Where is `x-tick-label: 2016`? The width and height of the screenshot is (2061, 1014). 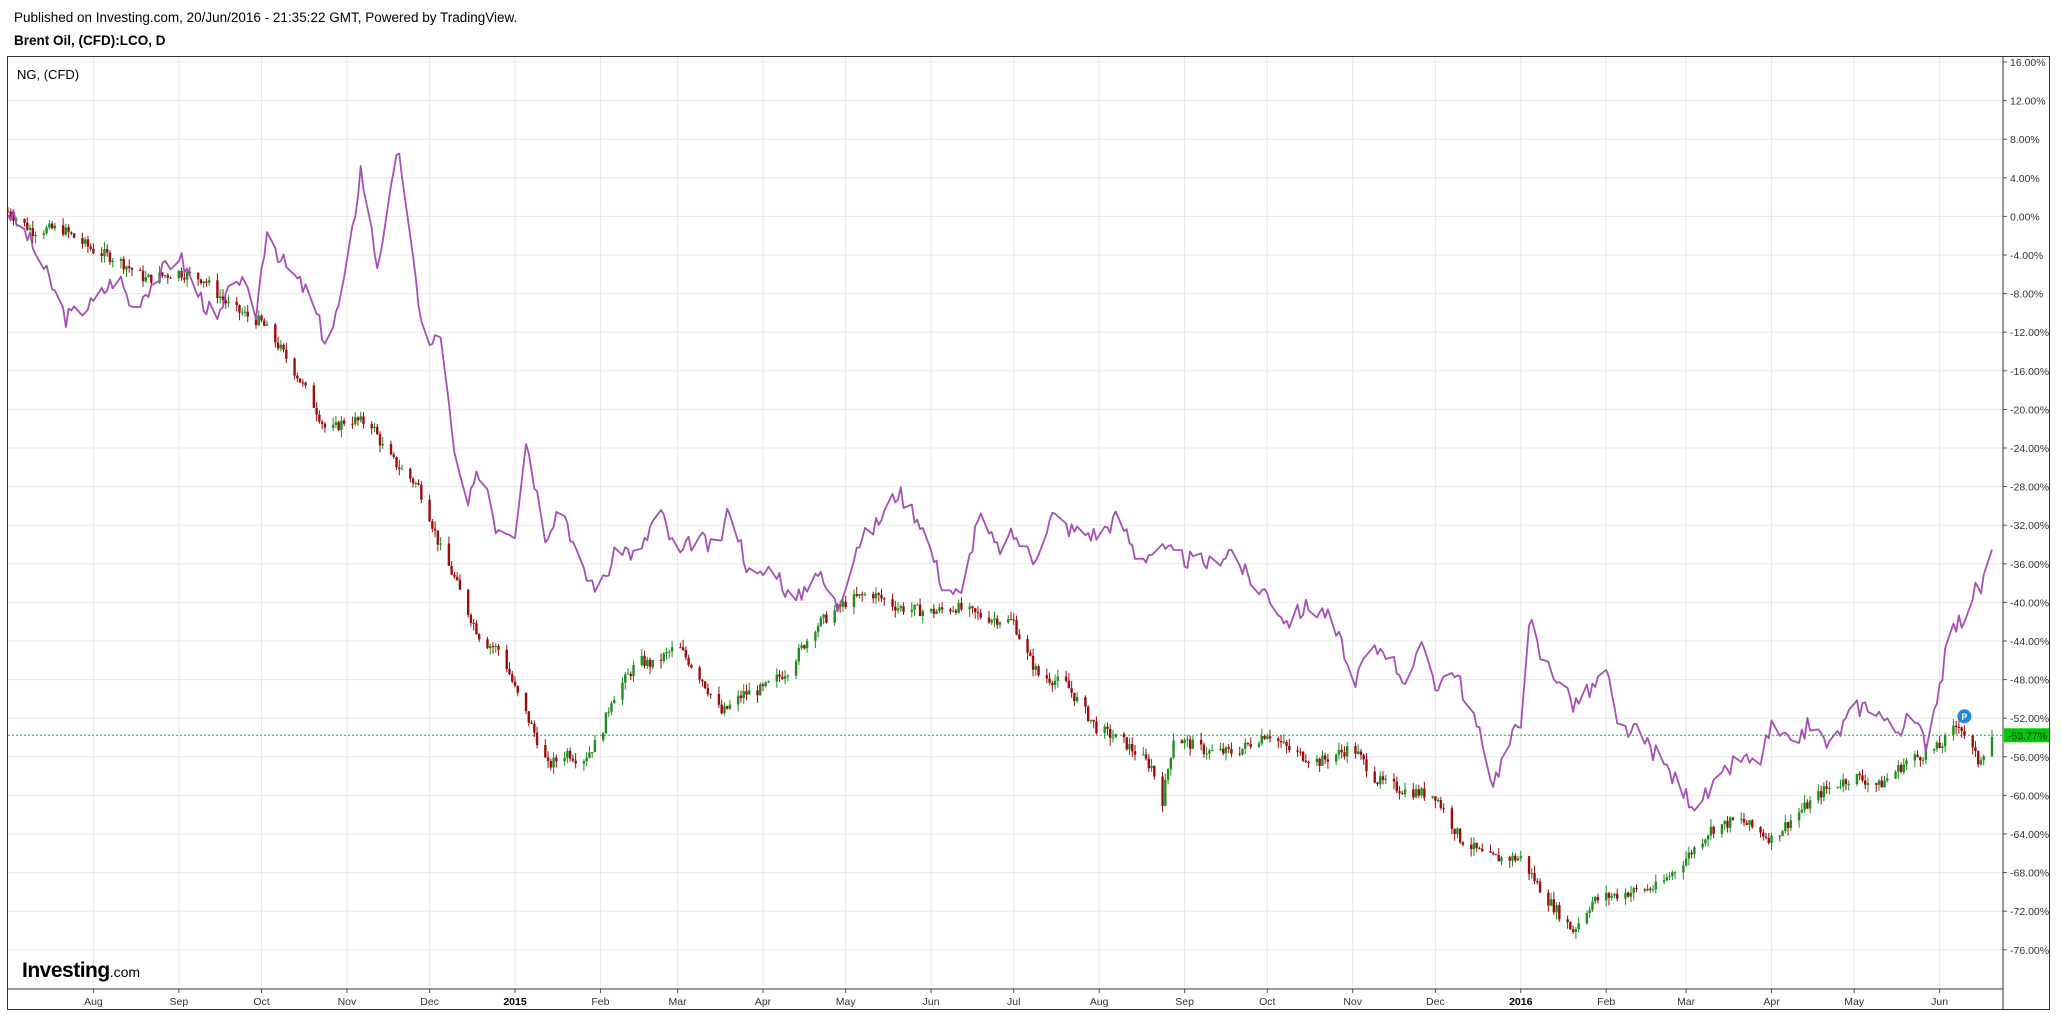
x-tick-label: 2016 is located at coordinates (1521, 1002).